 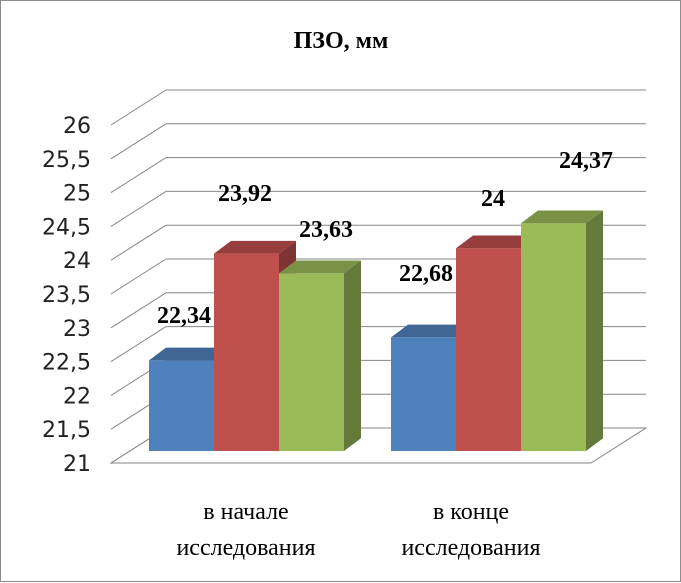 What do you see at coordinates (77, 464) in the screenshot?
I see `y-tick-label: 21` at bounding box center [77, 464].